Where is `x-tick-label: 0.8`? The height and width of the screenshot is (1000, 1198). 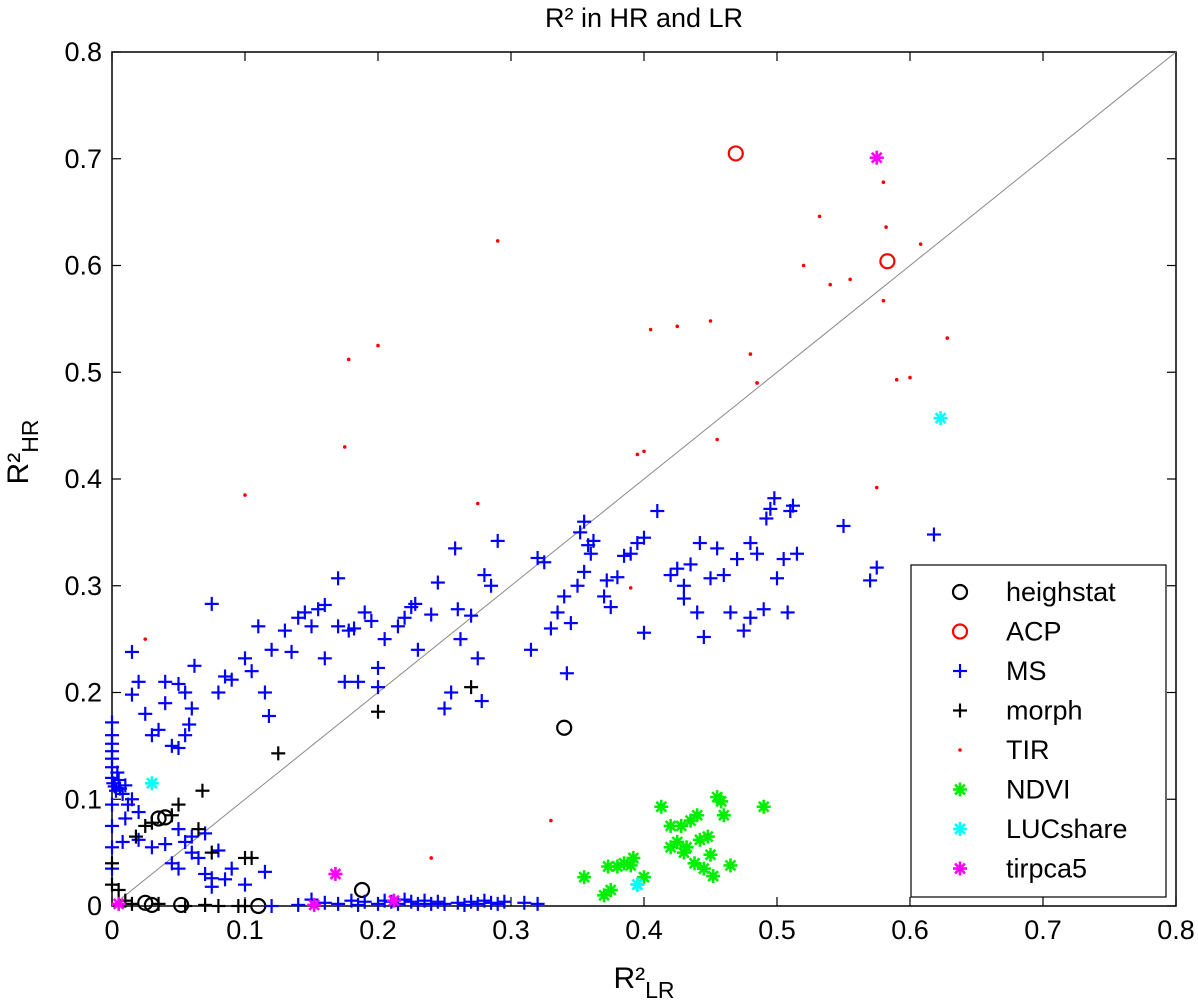 x-tick-label: 0.8 is located at coordinates (1176, 930).